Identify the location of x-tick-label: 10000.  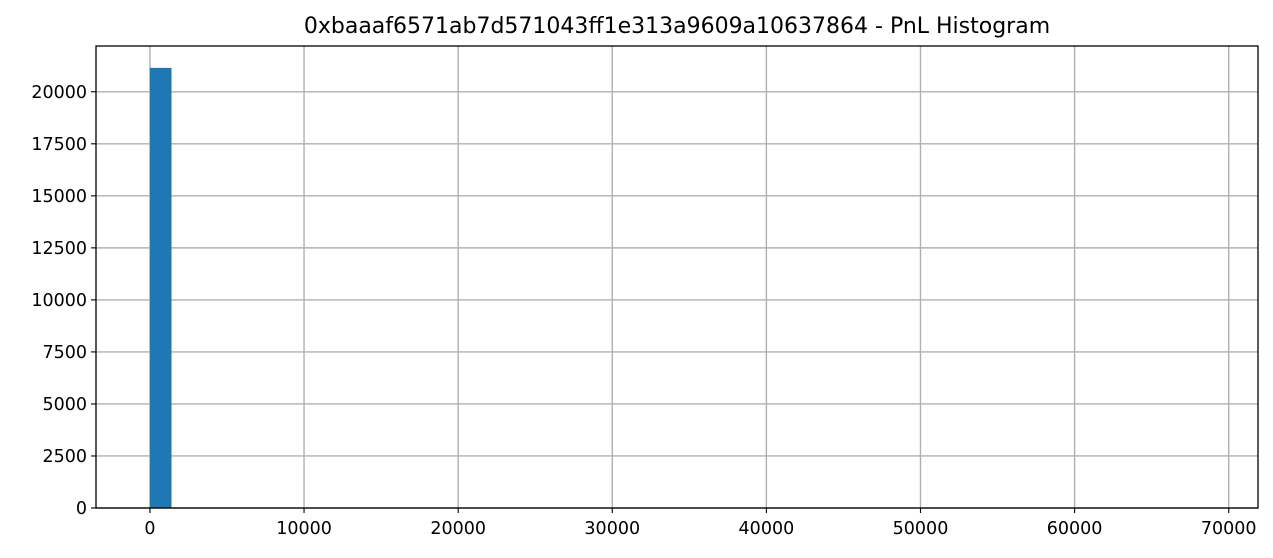
(304, 529).